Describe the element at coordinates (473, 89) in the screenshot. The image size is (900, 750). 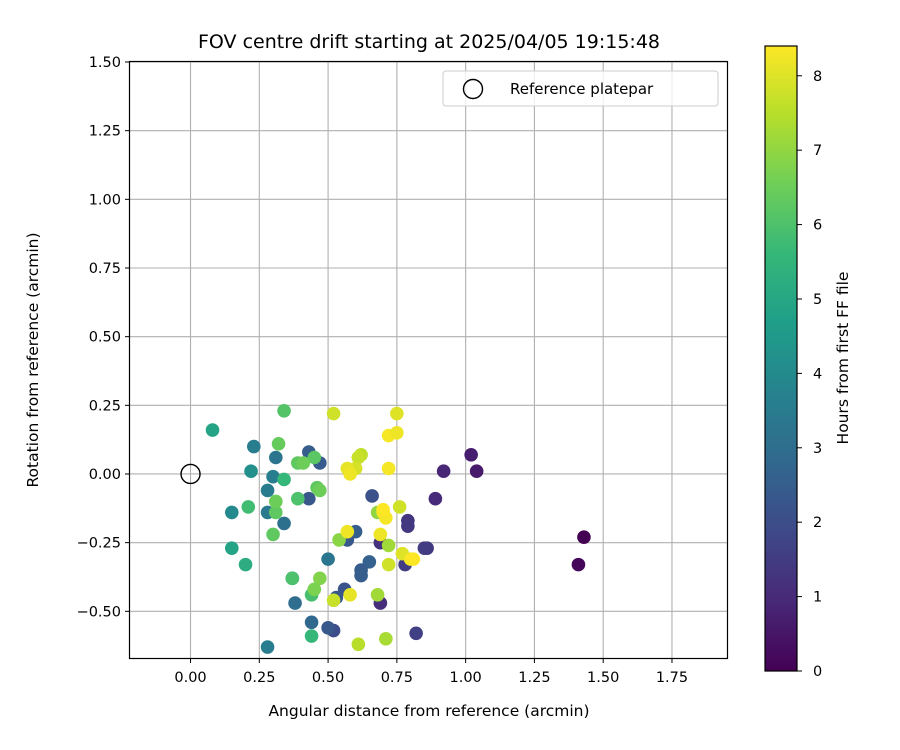
I see `legend-reference-marker-icon` at that location.